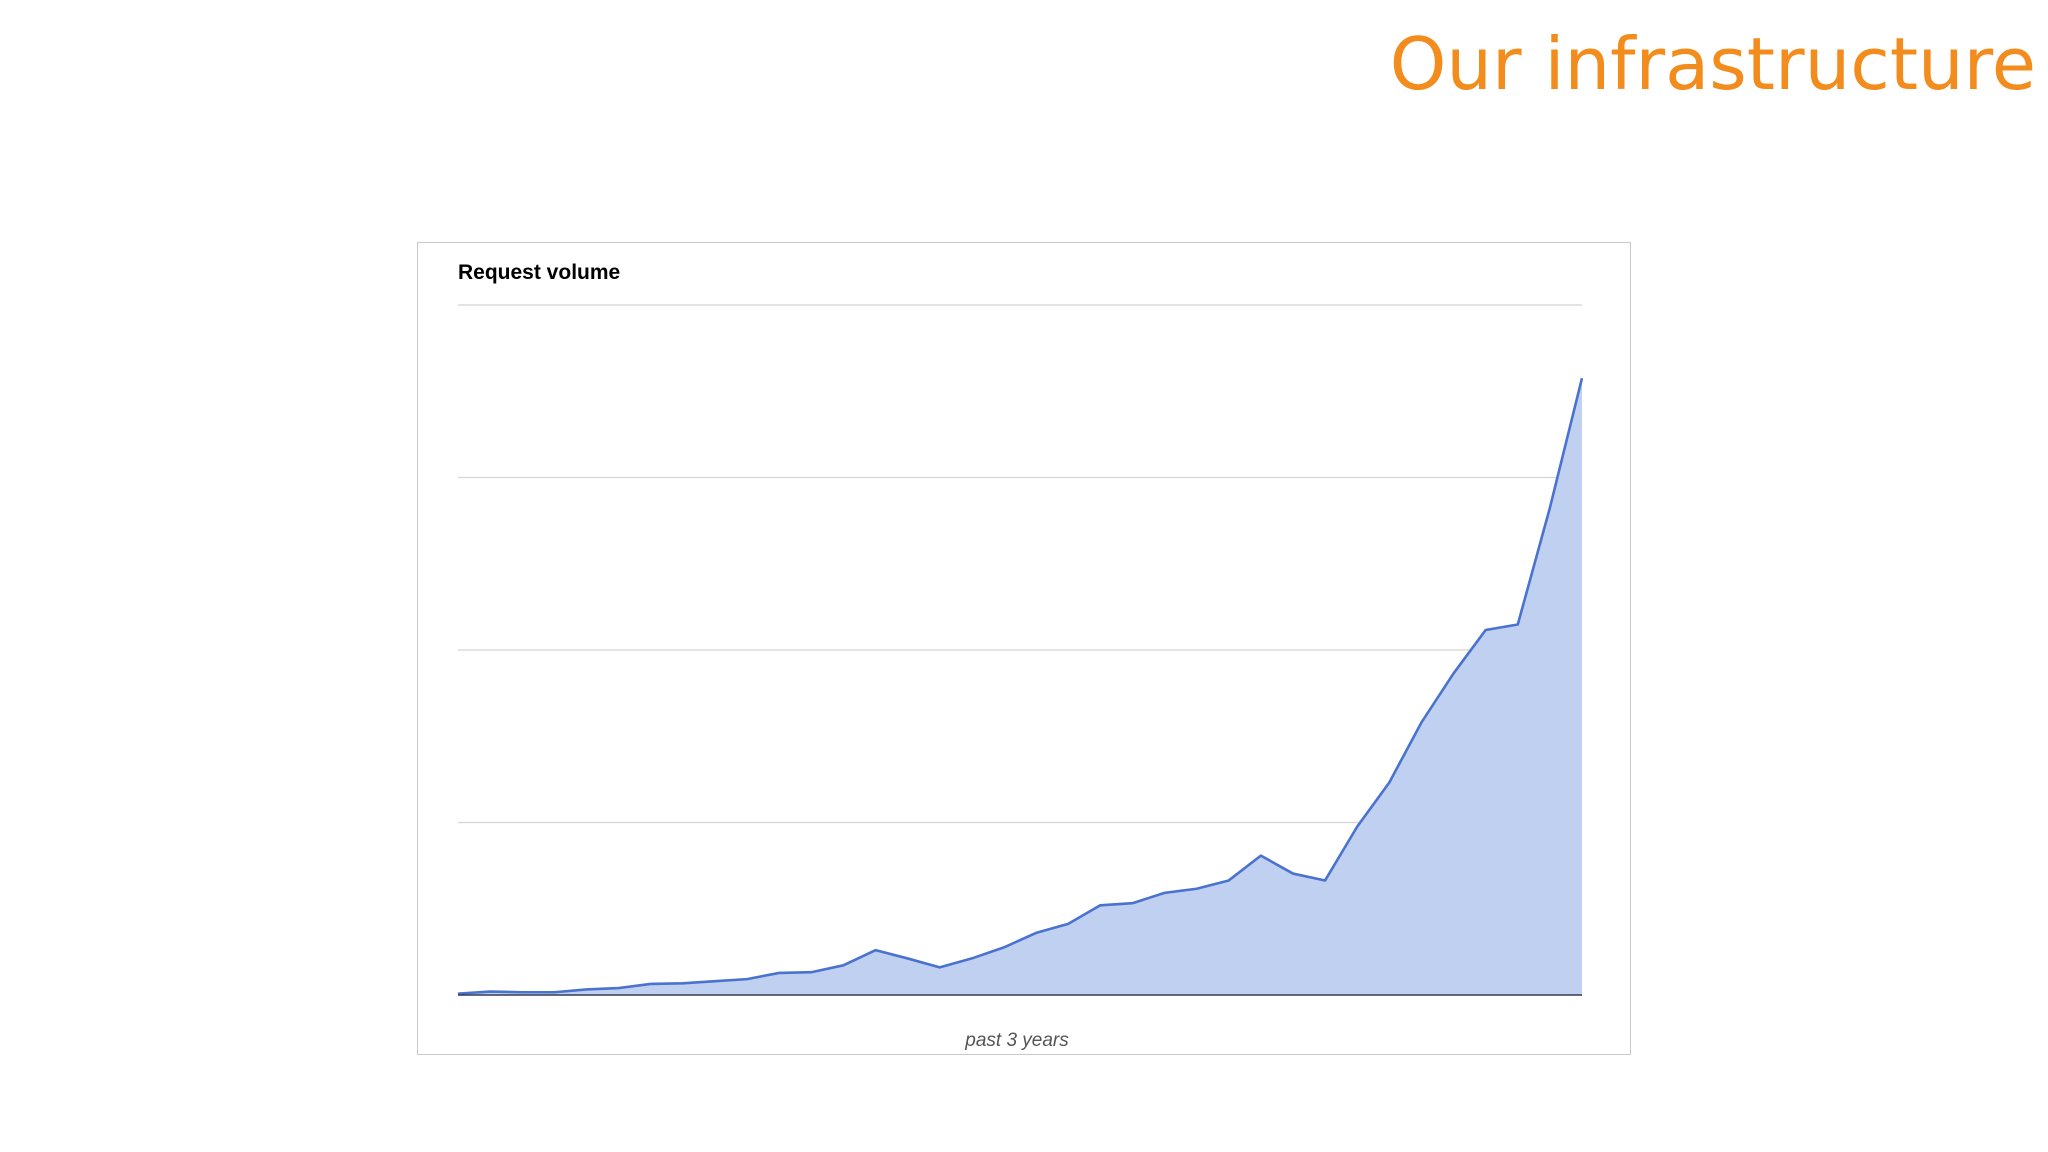 The width and height of the screenshot is (2048, 1152). I want to click on x-axis-label-row: past 3 years, so click(1024, 1041).